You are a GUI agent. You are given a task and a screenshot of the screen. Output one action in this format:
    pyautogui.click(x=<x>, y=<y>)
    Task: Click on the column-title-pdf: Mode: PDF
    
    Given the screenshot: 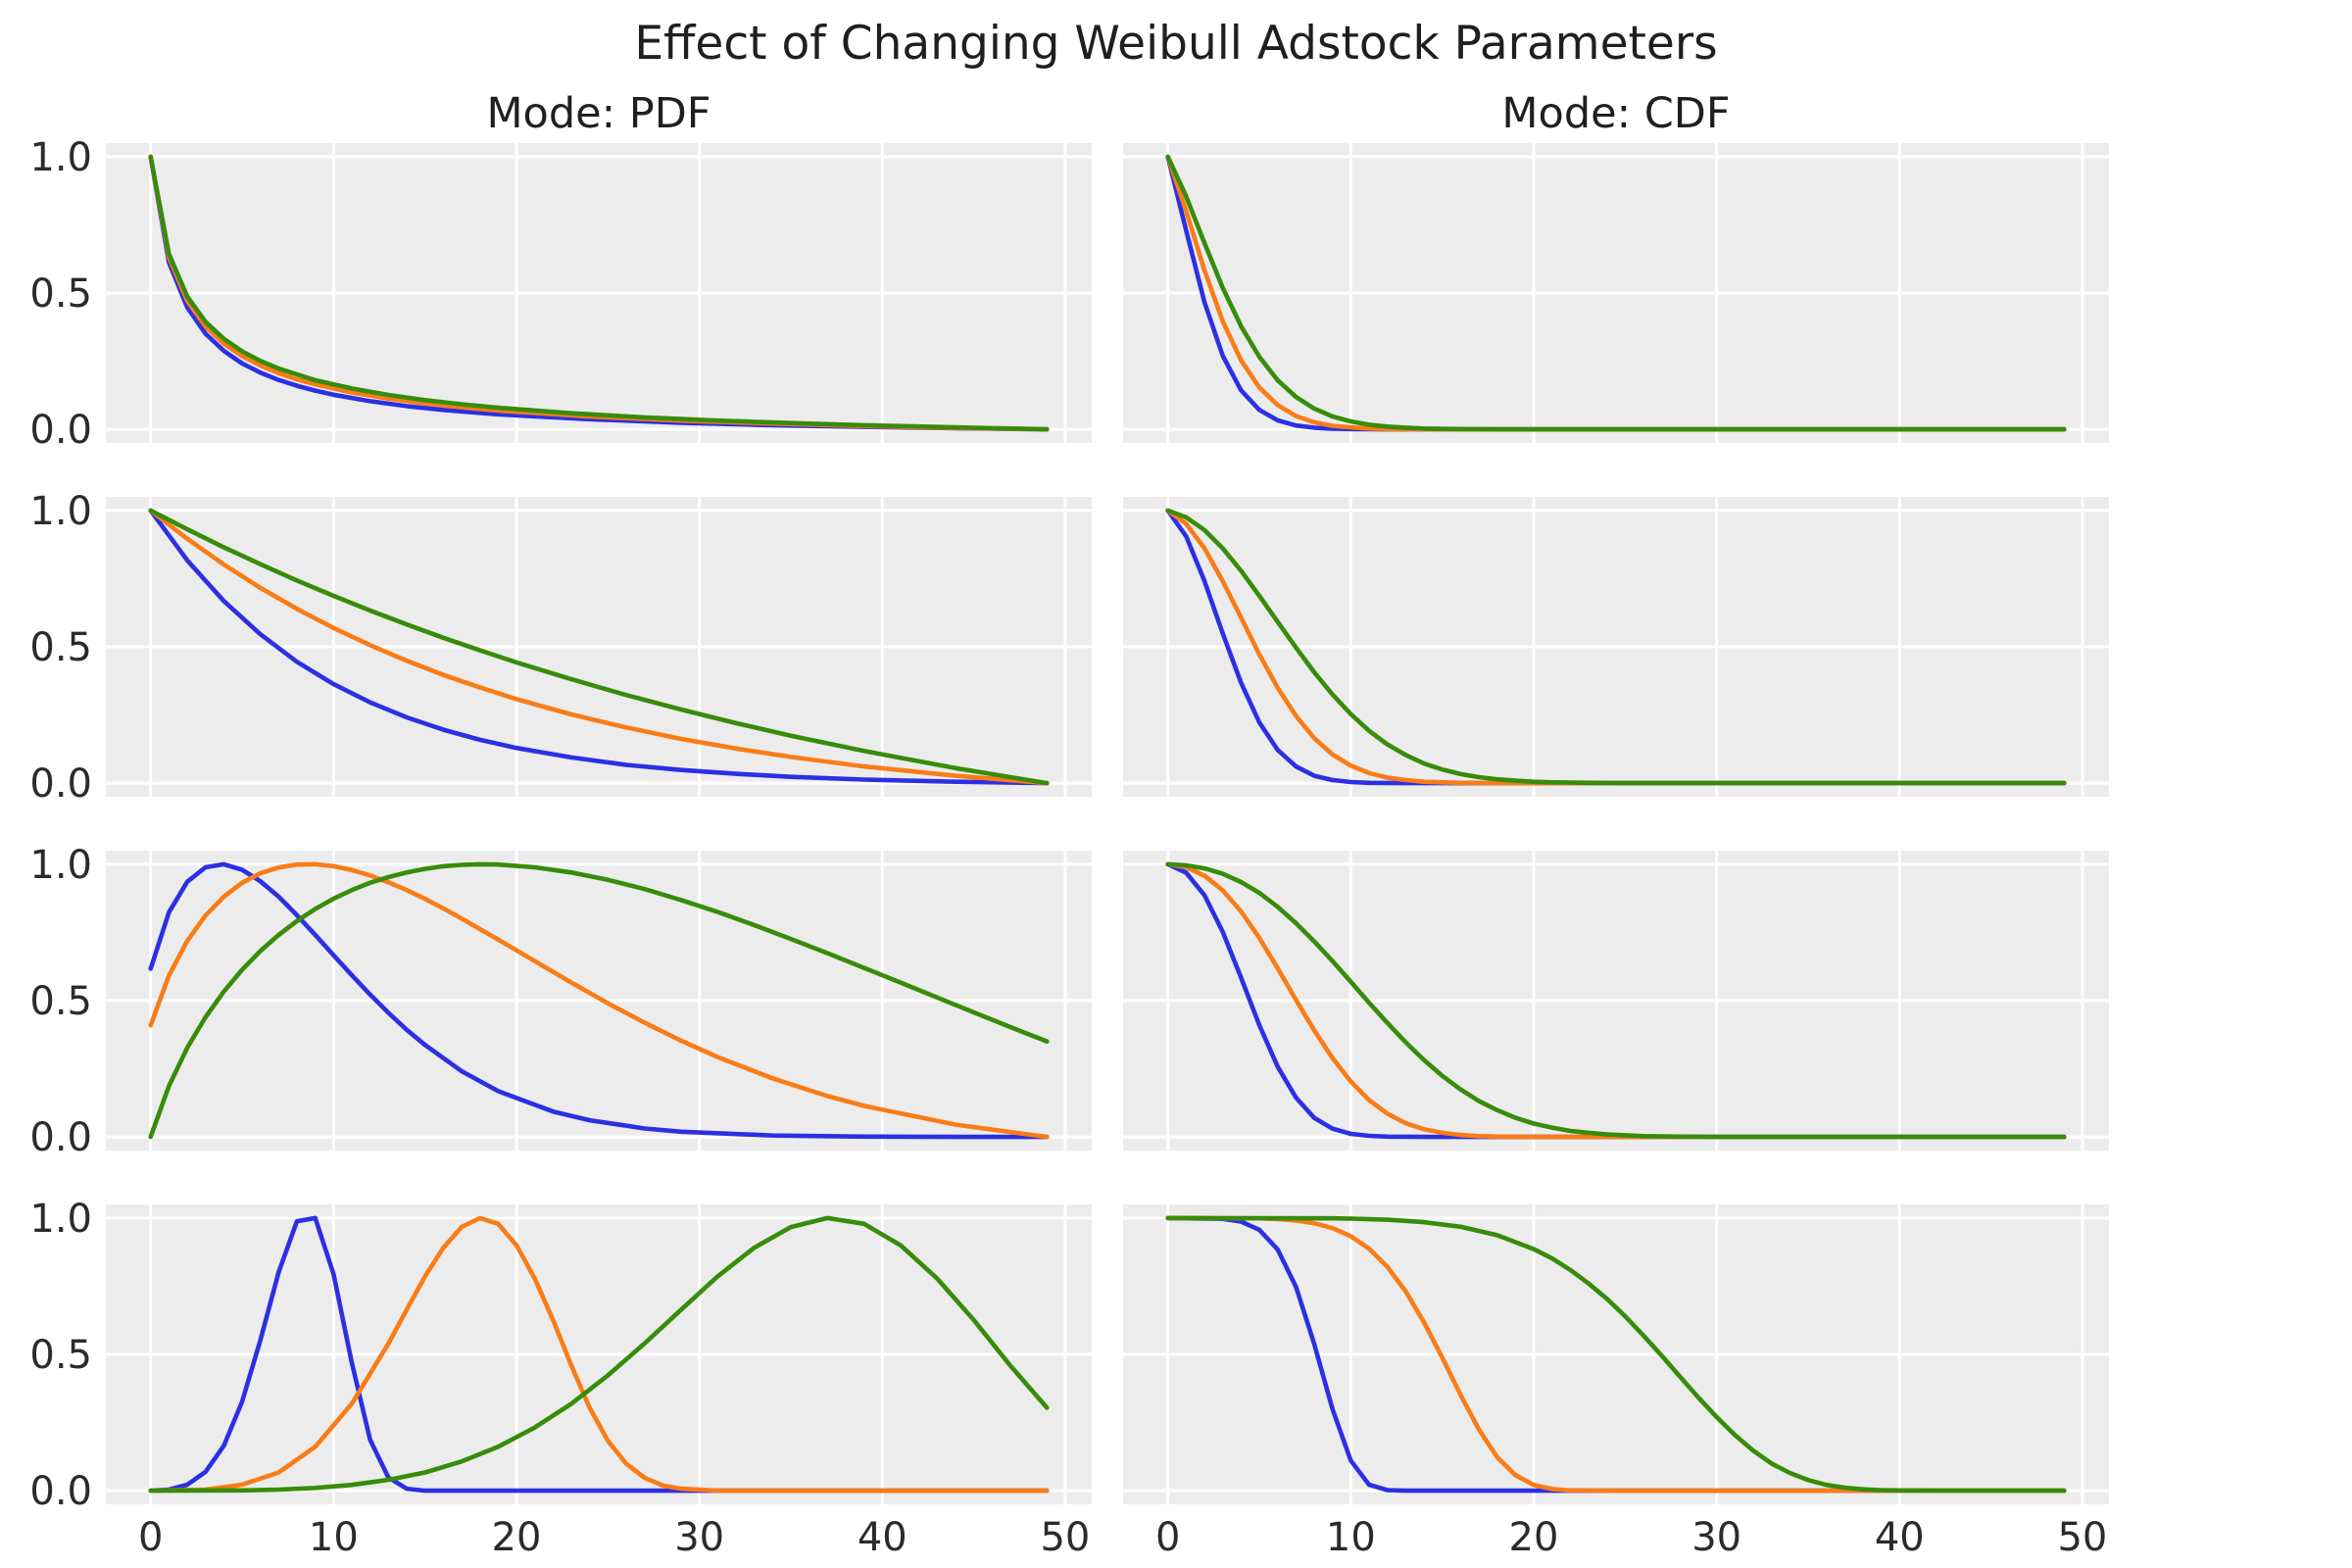 What is the action you would take?
    pyautogui.click(x=598, y=113)
    